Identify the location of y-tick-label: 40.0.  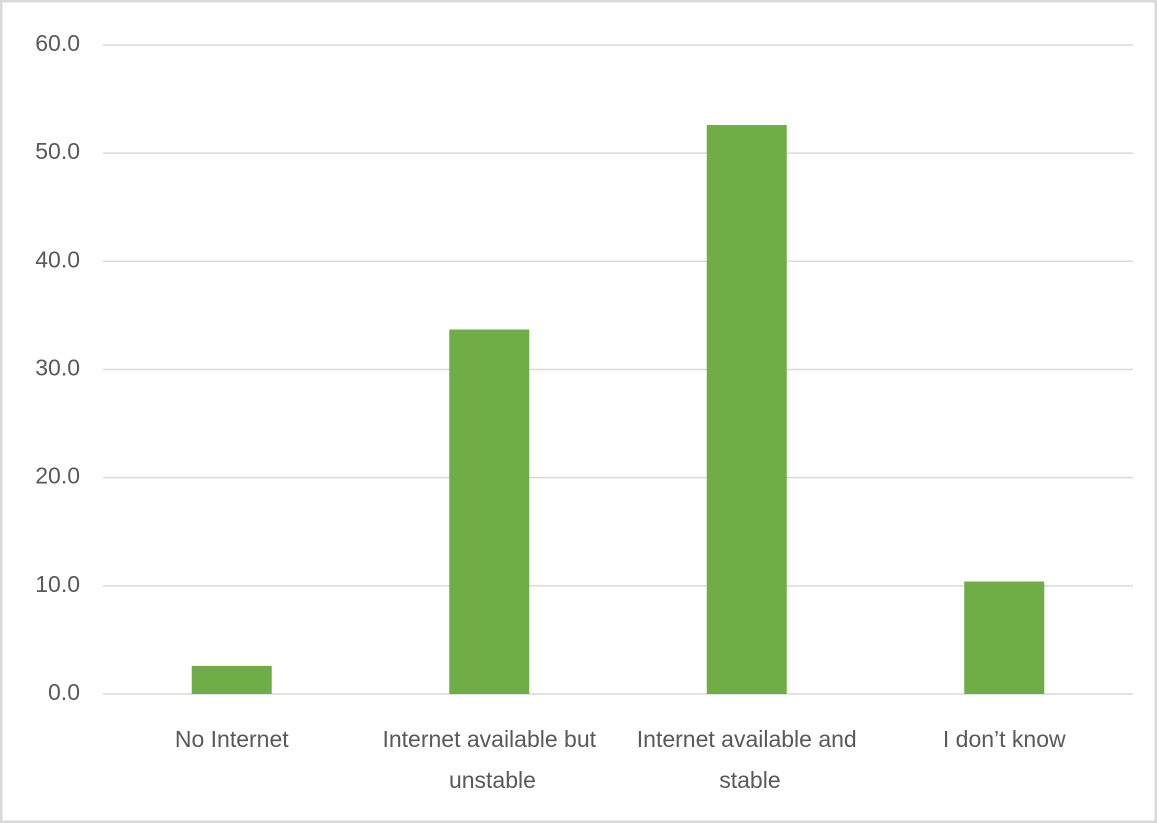
(57, 259).